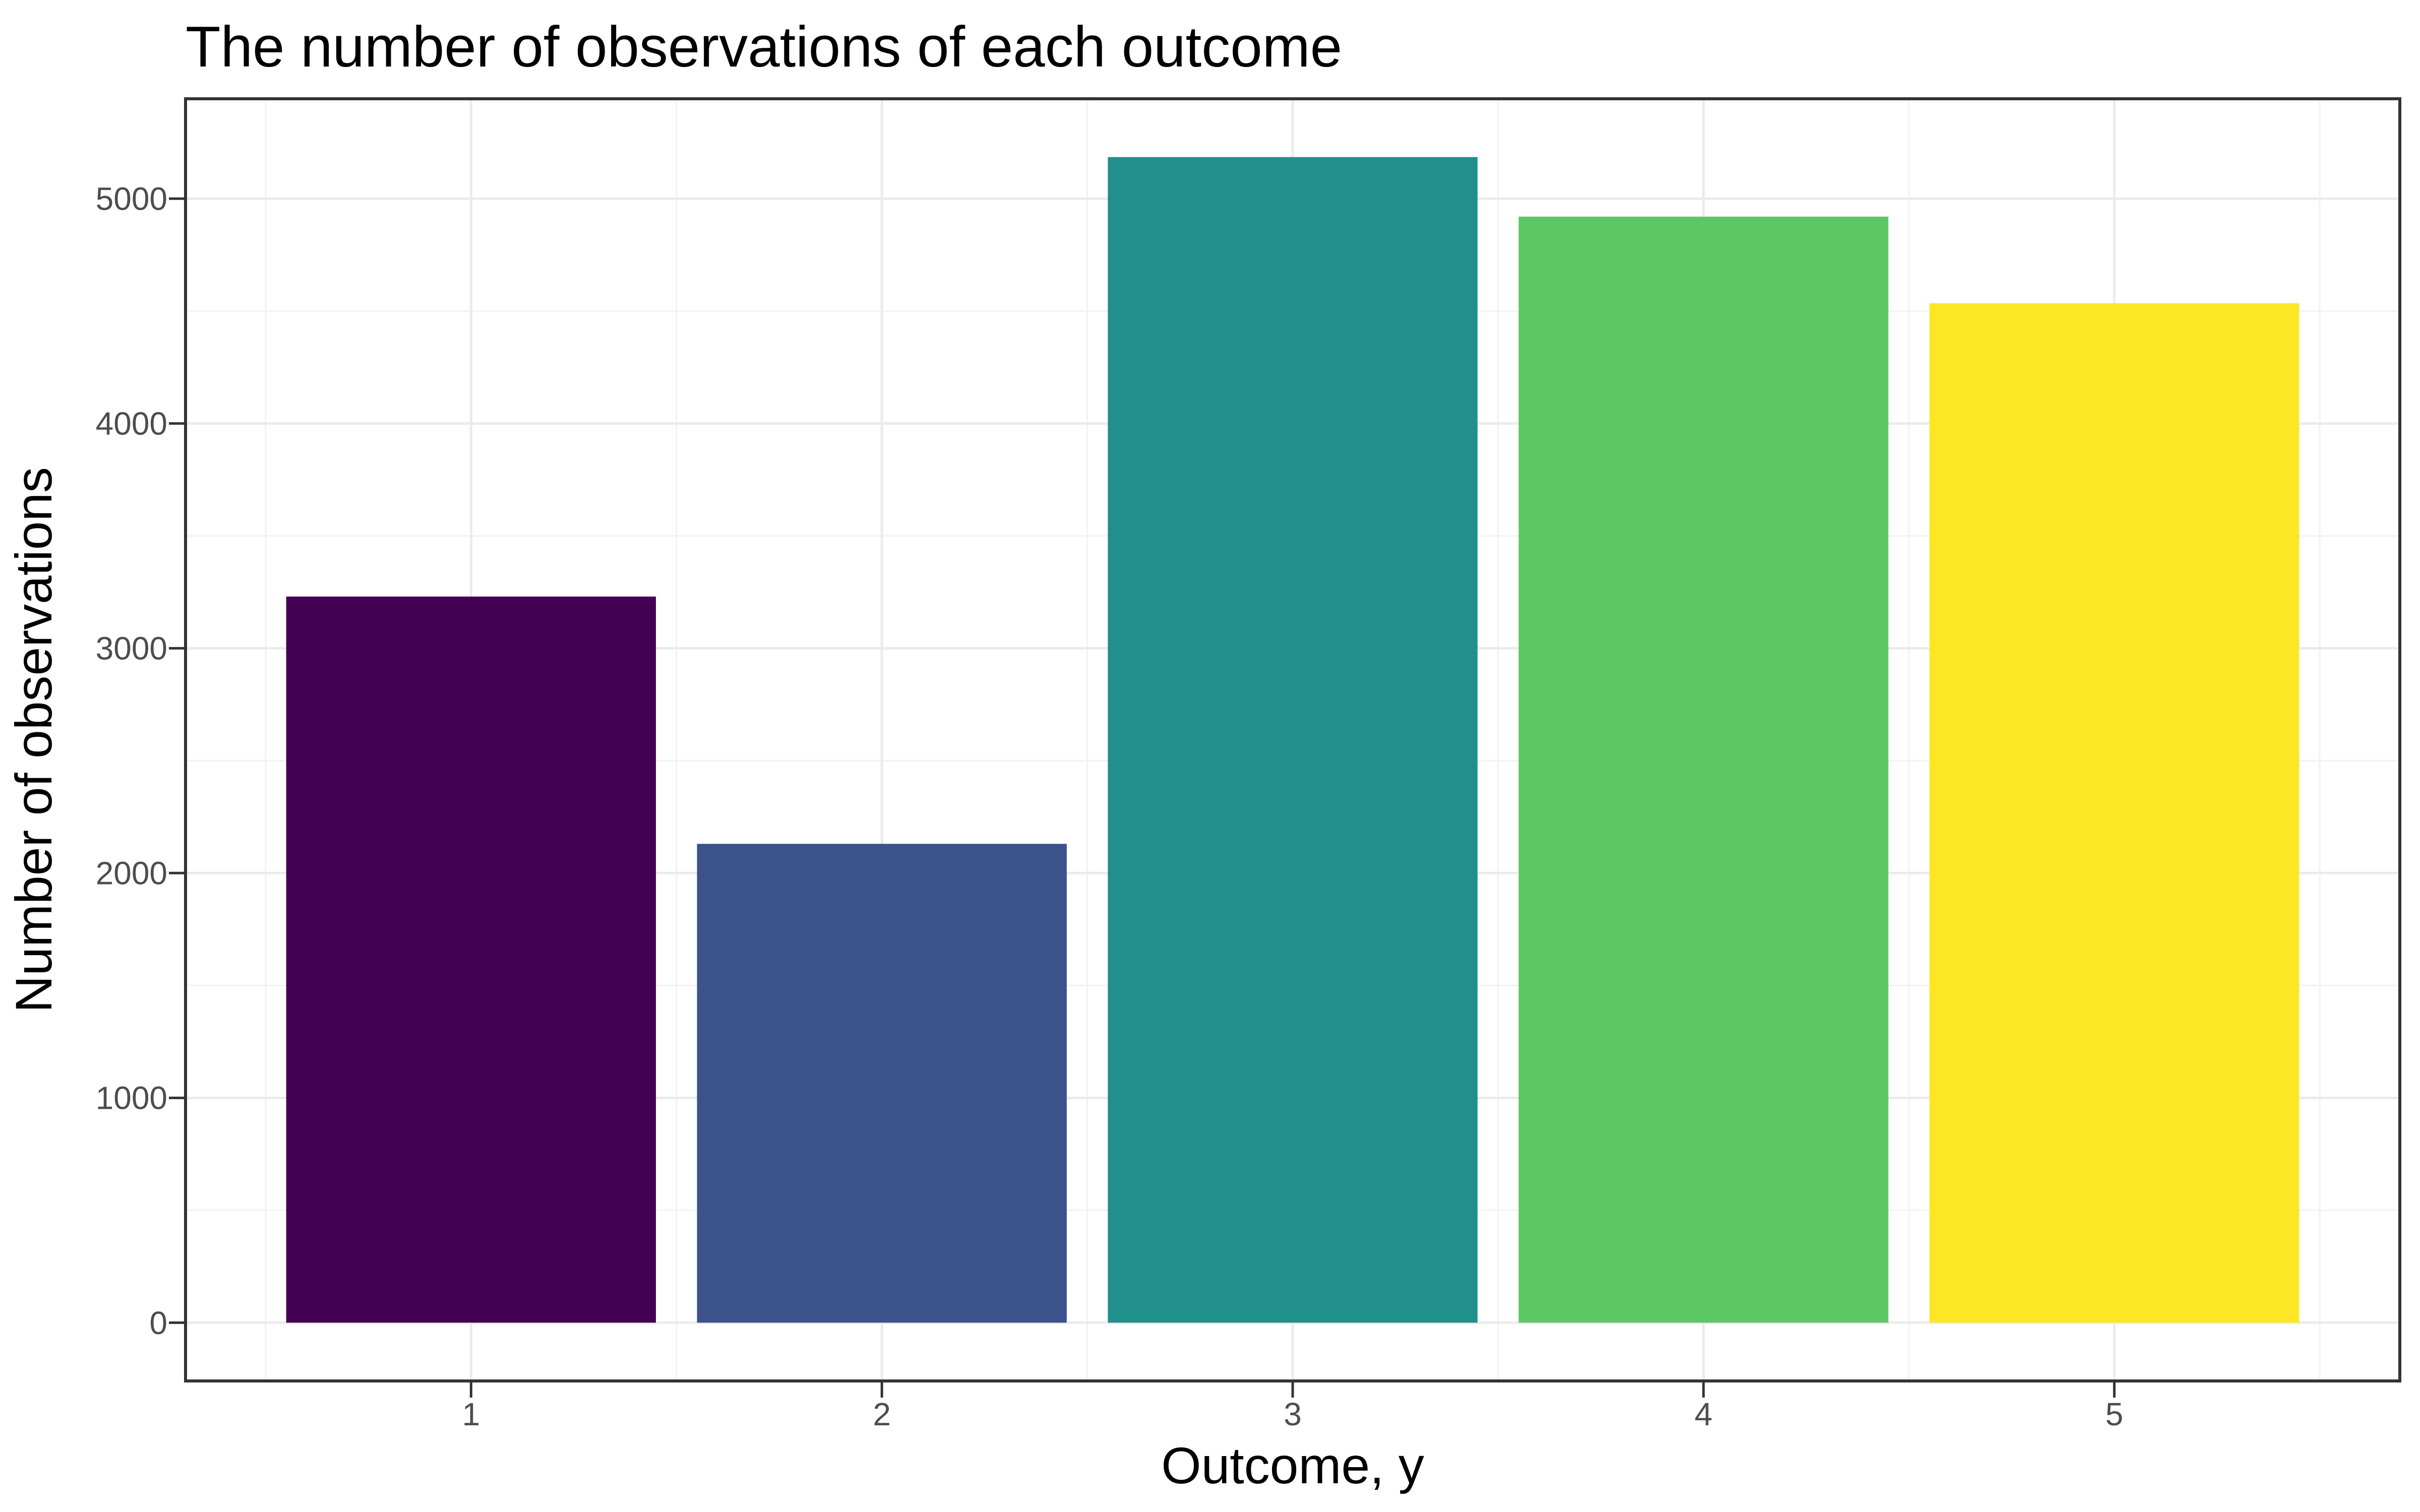  What do you see at coordinates (131, 424) in the screenshot?
I see `y-tick-label: 4000` at bounding box center [131, 424].